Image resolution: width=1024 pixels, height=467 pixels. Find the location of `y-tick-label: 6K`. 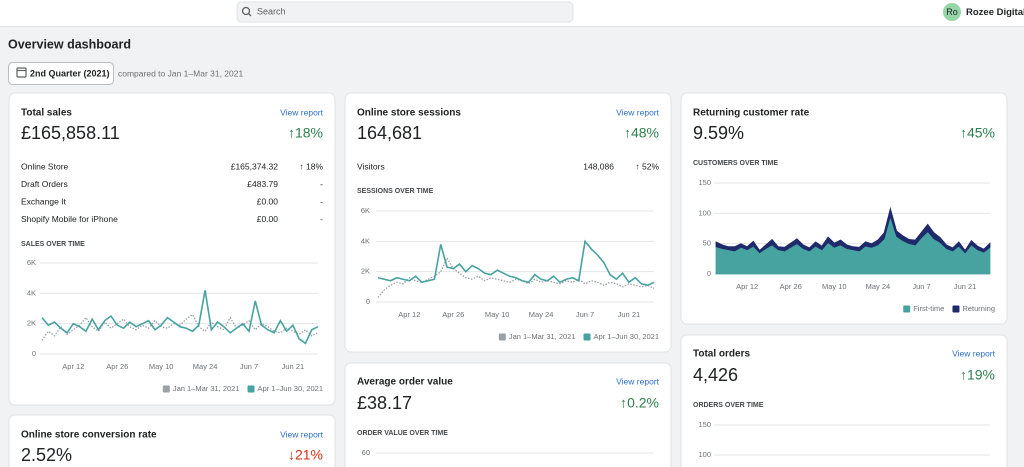

y-tick-label: 6K is located at coordinates (31, 262).